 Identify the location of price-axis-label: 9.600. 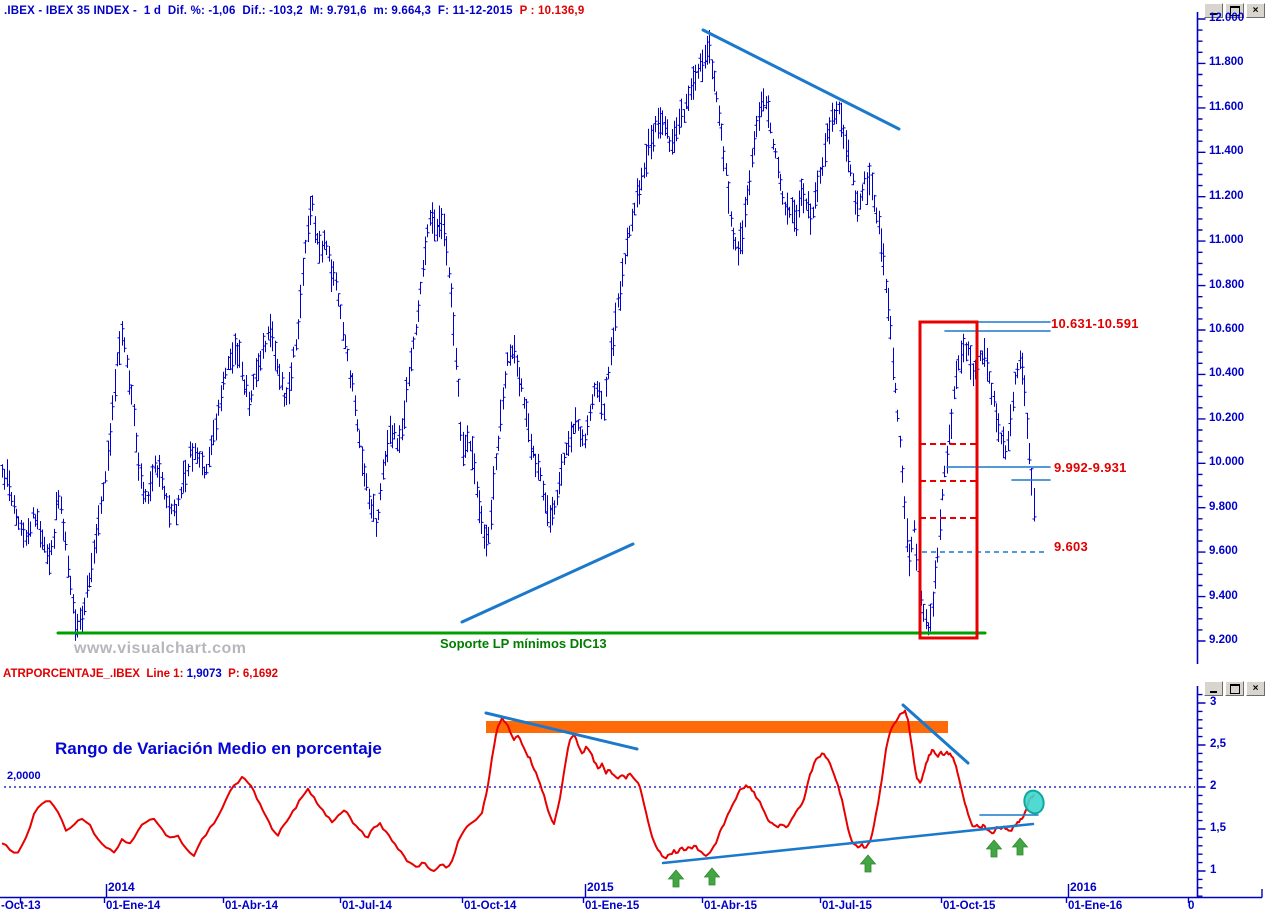
(1223, 551).